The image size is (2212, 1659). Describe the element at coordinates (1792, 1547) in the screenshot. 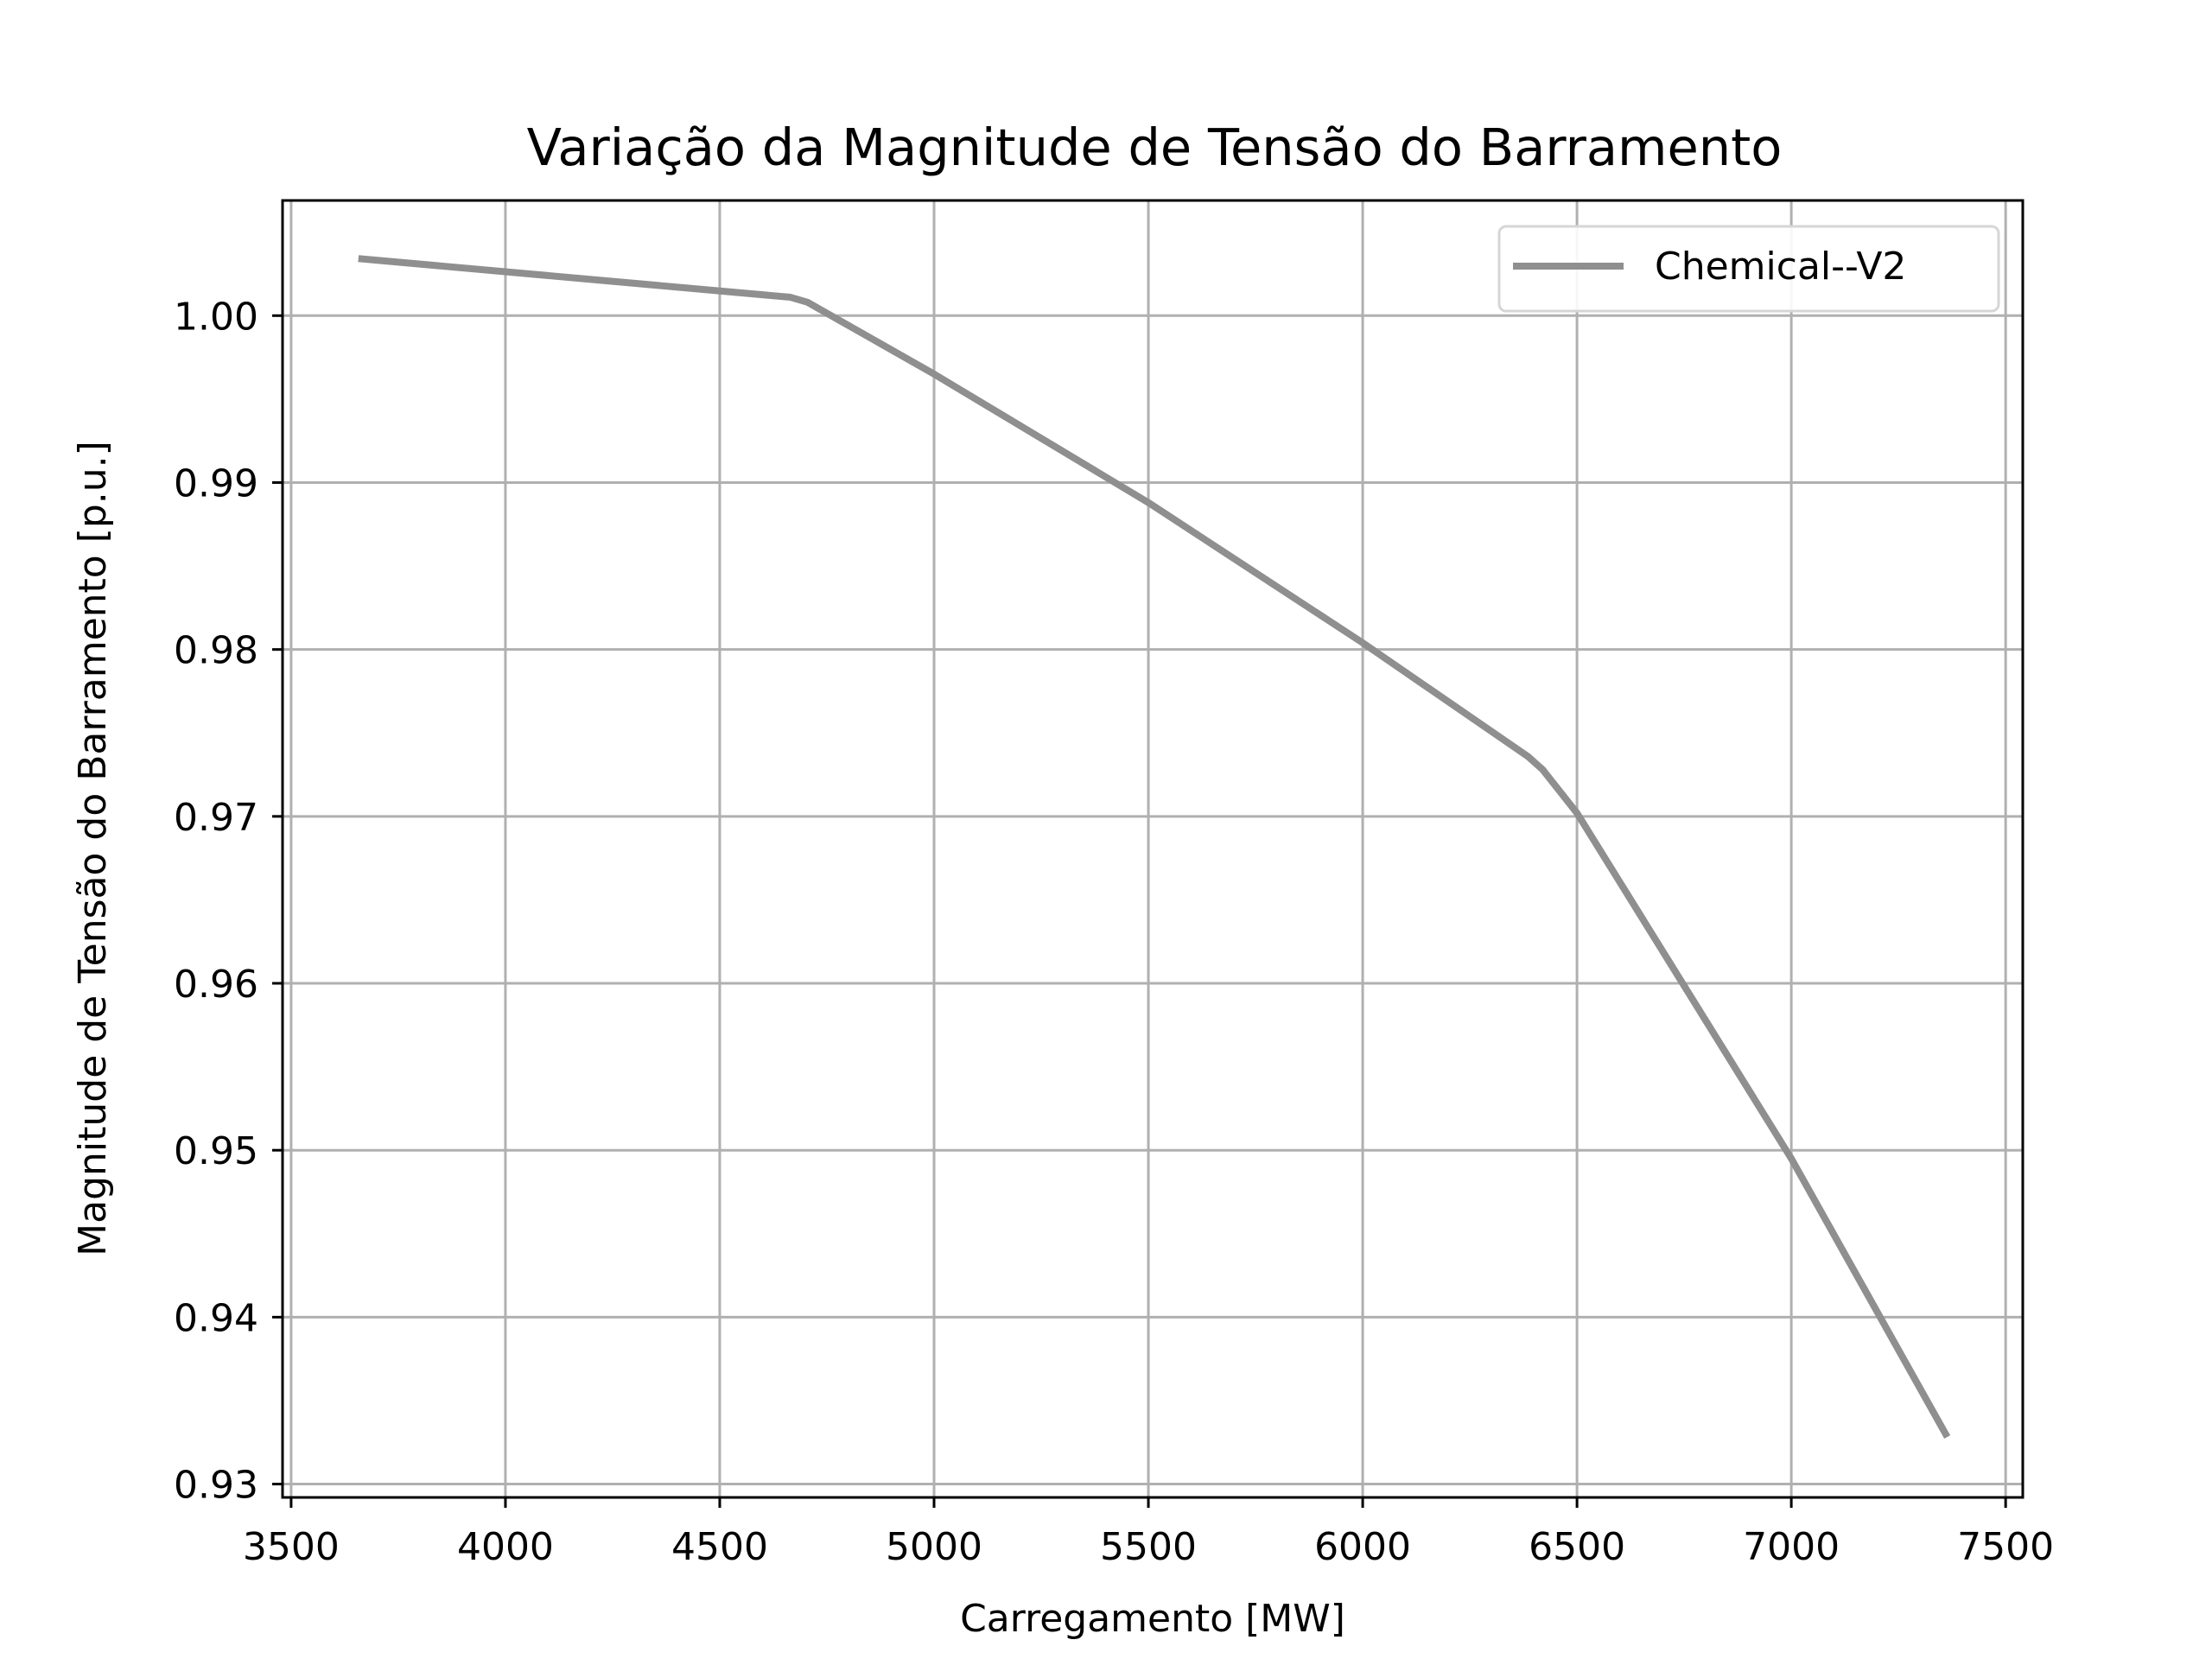

I see `x-tick-label: 7000` at that location.